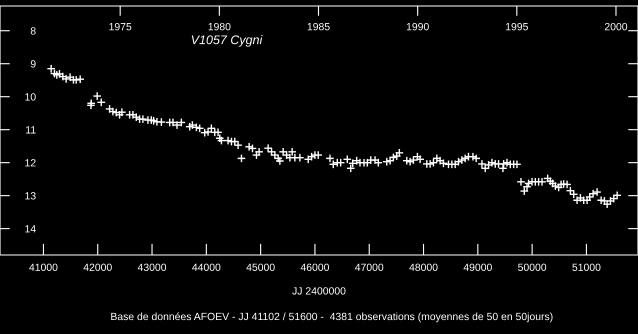 The height and width of the screenshot is (334, 638). What do you see at coordinates (30, 196) in the screenshot?
I see `y-tick-label: 13` at bounding box center [30, 196].